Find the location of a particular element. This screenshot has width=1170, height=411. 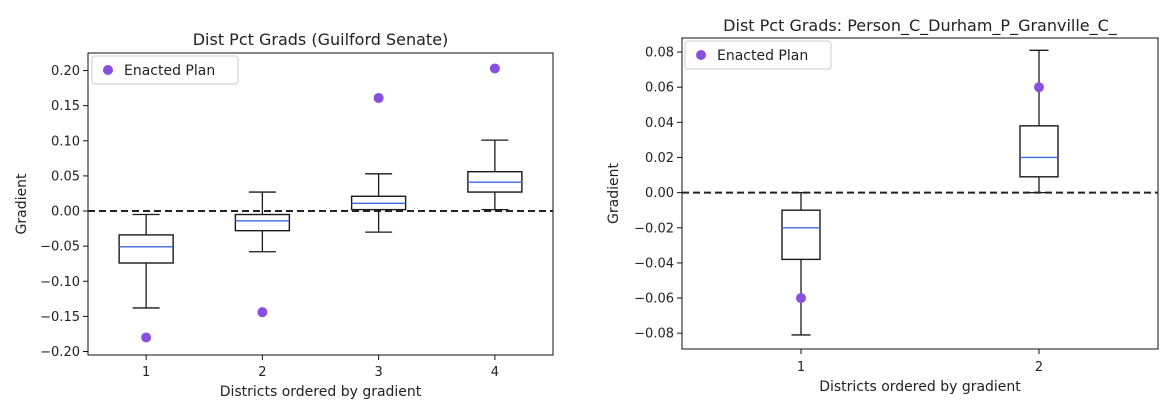

y-tick-label: 0.06 is located at coordinates (659, 88).